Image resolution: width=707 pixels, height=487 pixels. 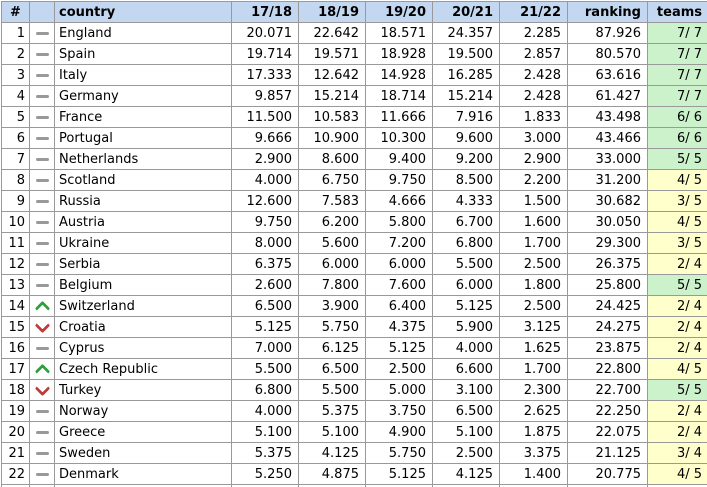 What do you see at coordinates (143, 390) in the screenshot?
I see `country-cell: Turkey` at bounding box center [143, 390].